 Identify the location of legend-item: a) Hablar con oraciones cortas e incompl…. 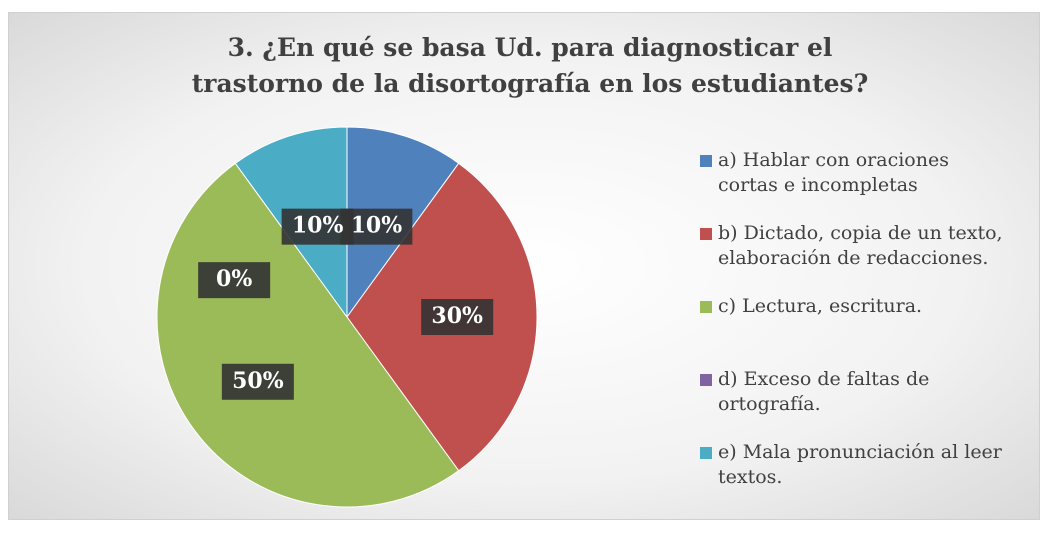
(855, 184).